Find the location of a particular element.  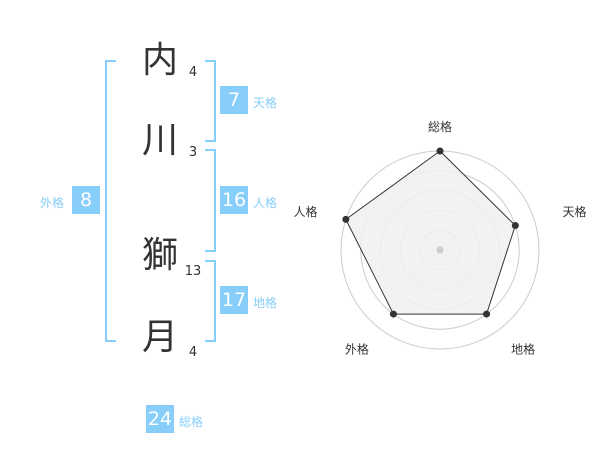

gaikaku-label: 外格 is located at coordinates (52, 203).